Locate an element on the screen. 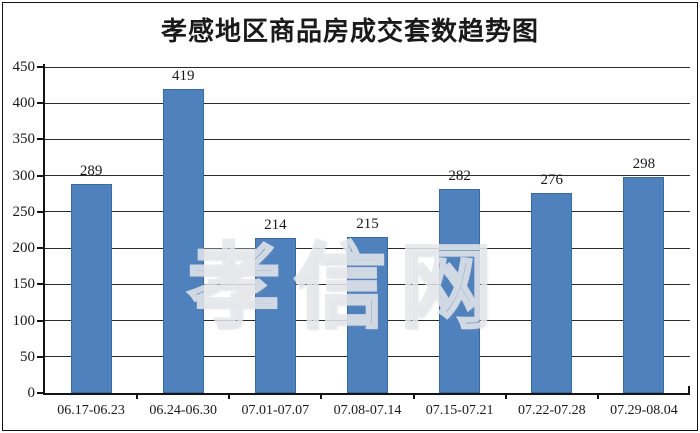 This screenshot has height=433, width=700. chart-title: 孝感地区商品房成交套数趋势图 is located at coordinates (349, 31).